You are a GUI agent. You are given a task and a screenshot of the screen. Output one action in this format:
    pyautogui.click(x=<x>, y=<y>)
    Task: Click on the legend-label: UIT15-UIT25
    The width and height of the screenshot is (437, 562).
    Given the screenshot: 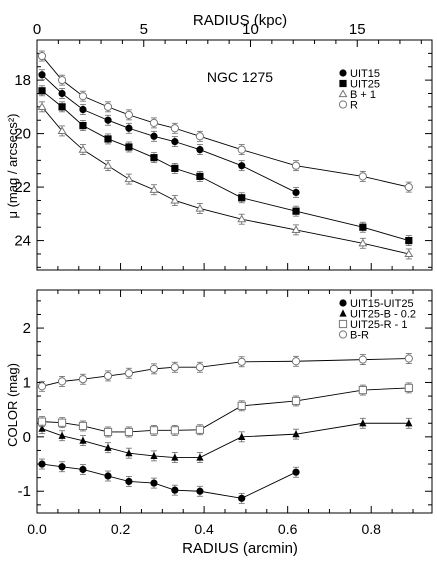 What is the action you would take?
    pyautogui.click(x=382, y=304)
    